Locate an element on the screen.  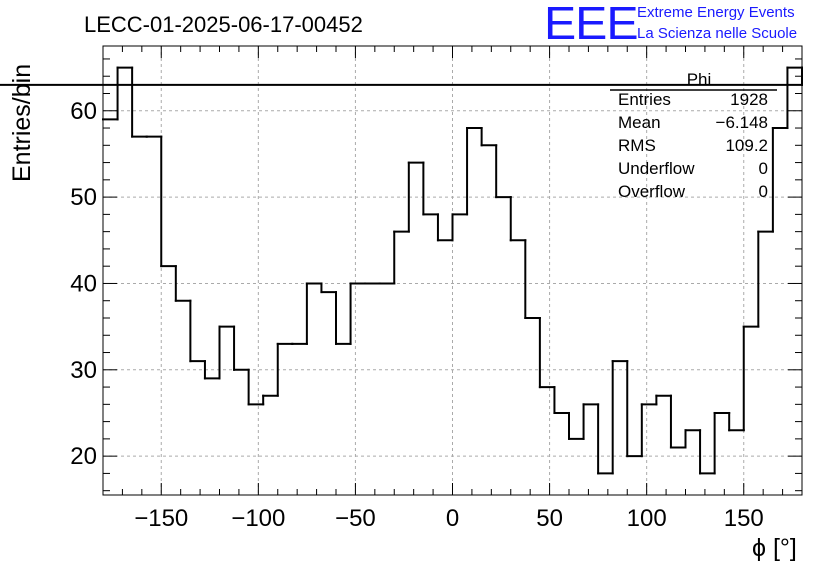
stats-key: Entries is located at coordinates (644, 99).